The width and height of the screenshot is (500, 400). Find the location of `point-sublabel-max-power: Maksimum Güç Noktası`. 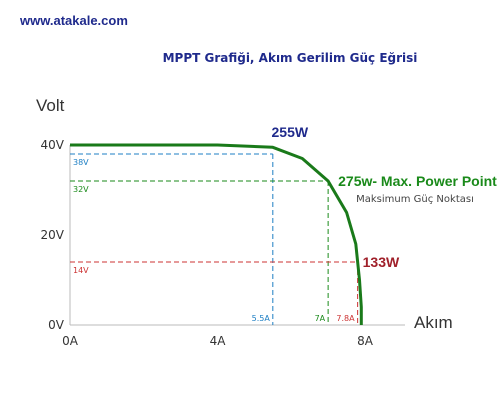

point-sublabel-max-power: Maksimum Güç Noktası is located at coordinates (415, 199).